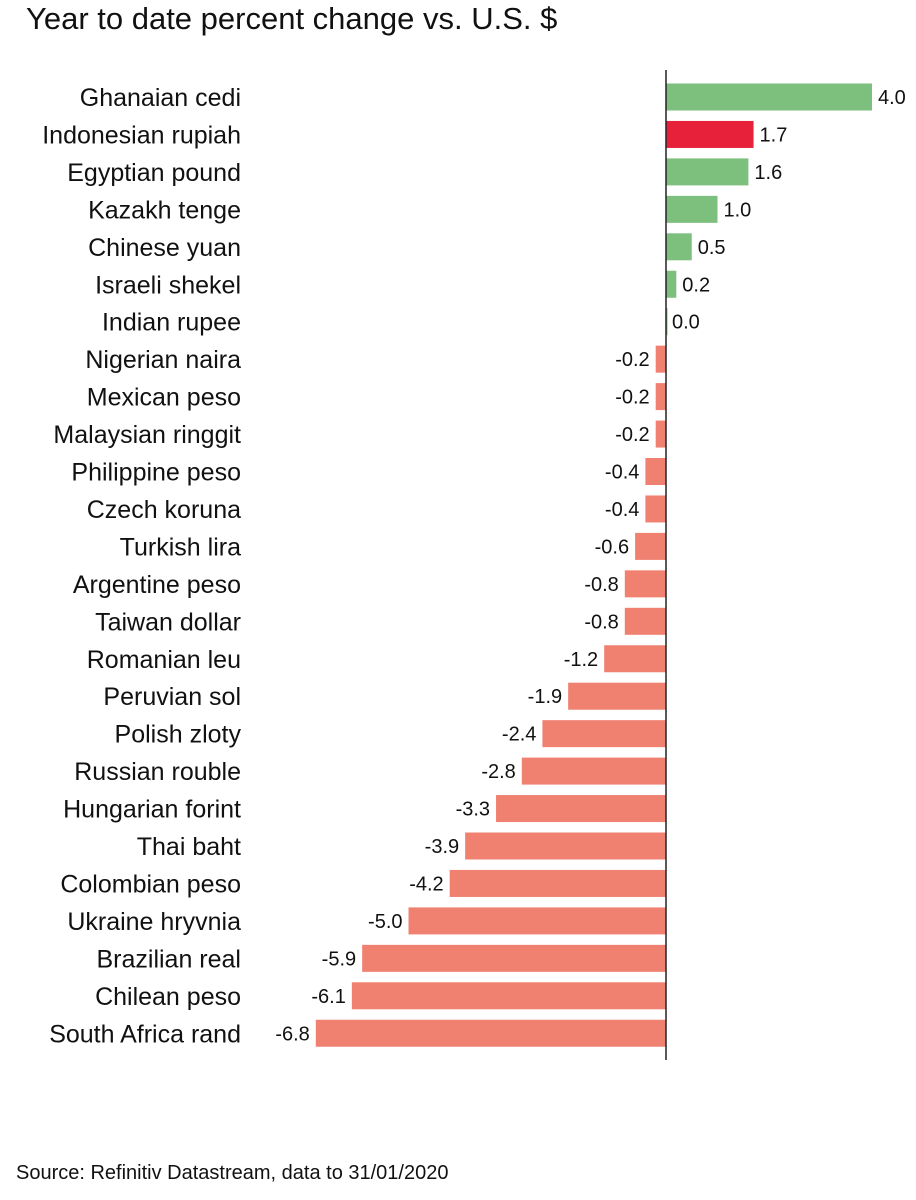  What do you see at coordinates (768, 173) in the screenshot?
I see `value-label: 1.6` at bounding box center [768, 173].